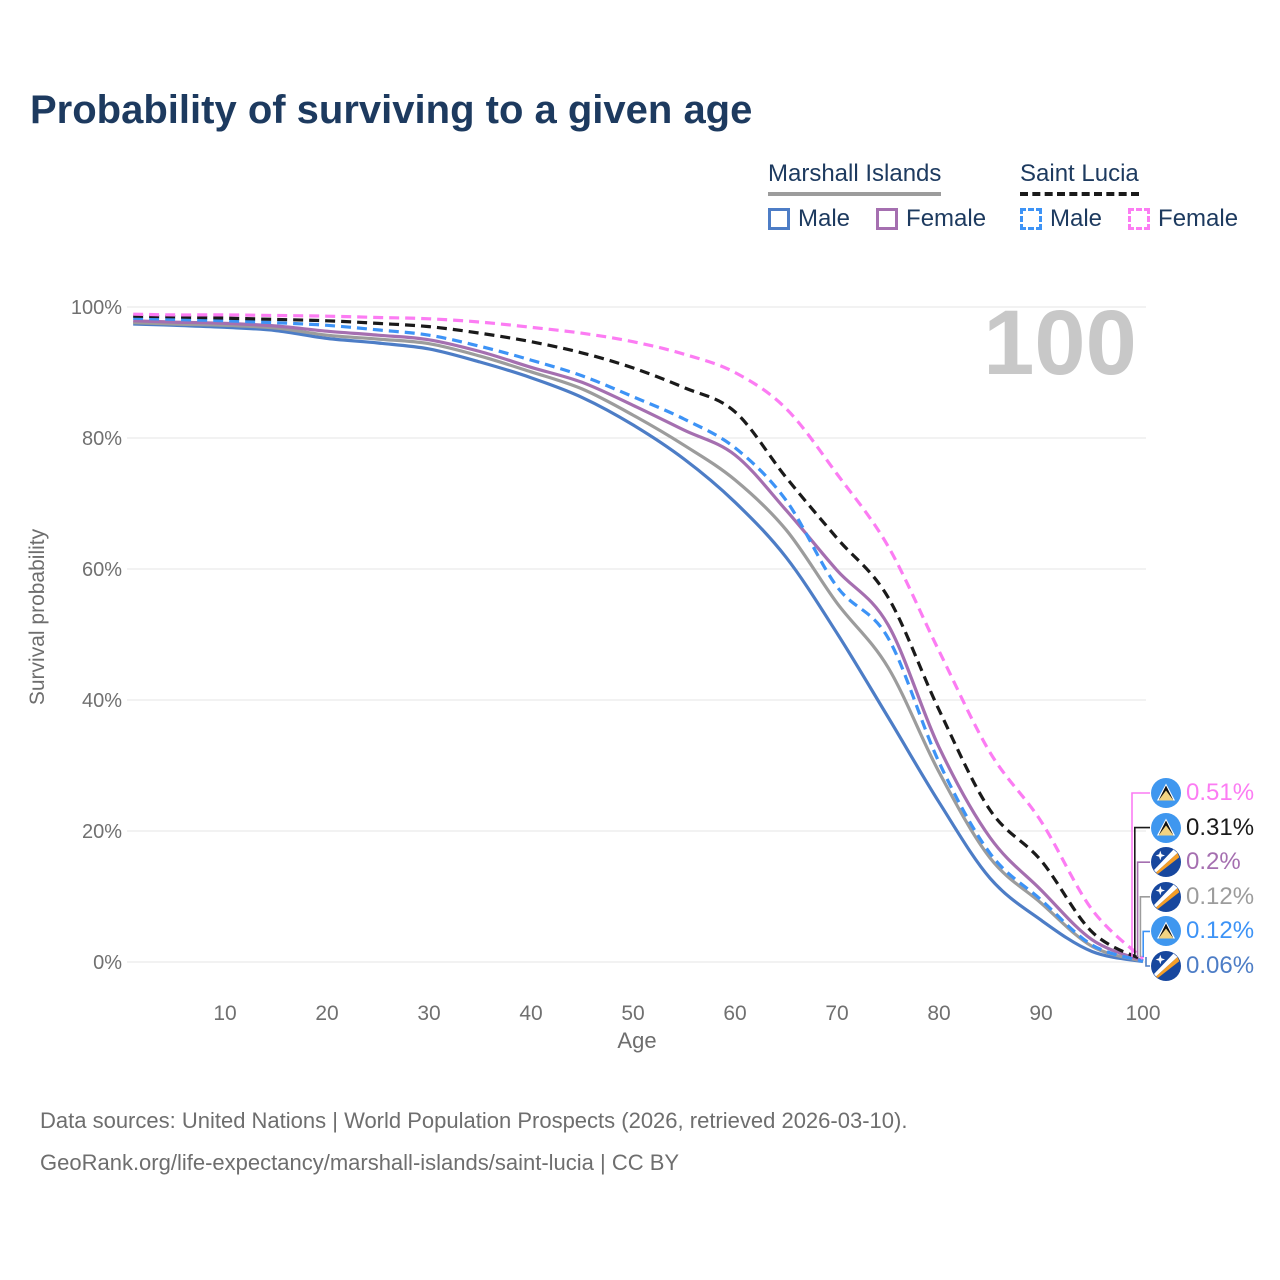 The width and height of the screenshot is (1280, 1280). What do you see at coordinates (326, 1013) in the screenshot?
I see `x-tick-label: 20` at bounding box center [326, 1013].